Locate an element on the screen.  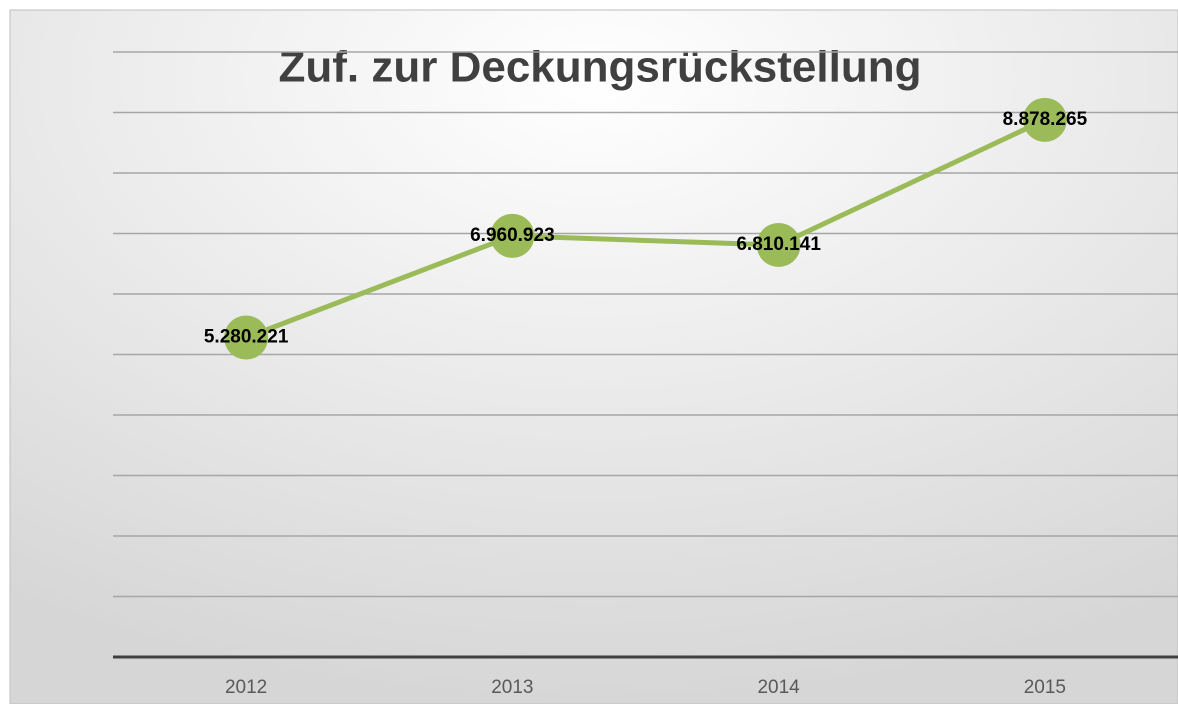
data-label: 5.280.221 is located at coordinates (246, 337).